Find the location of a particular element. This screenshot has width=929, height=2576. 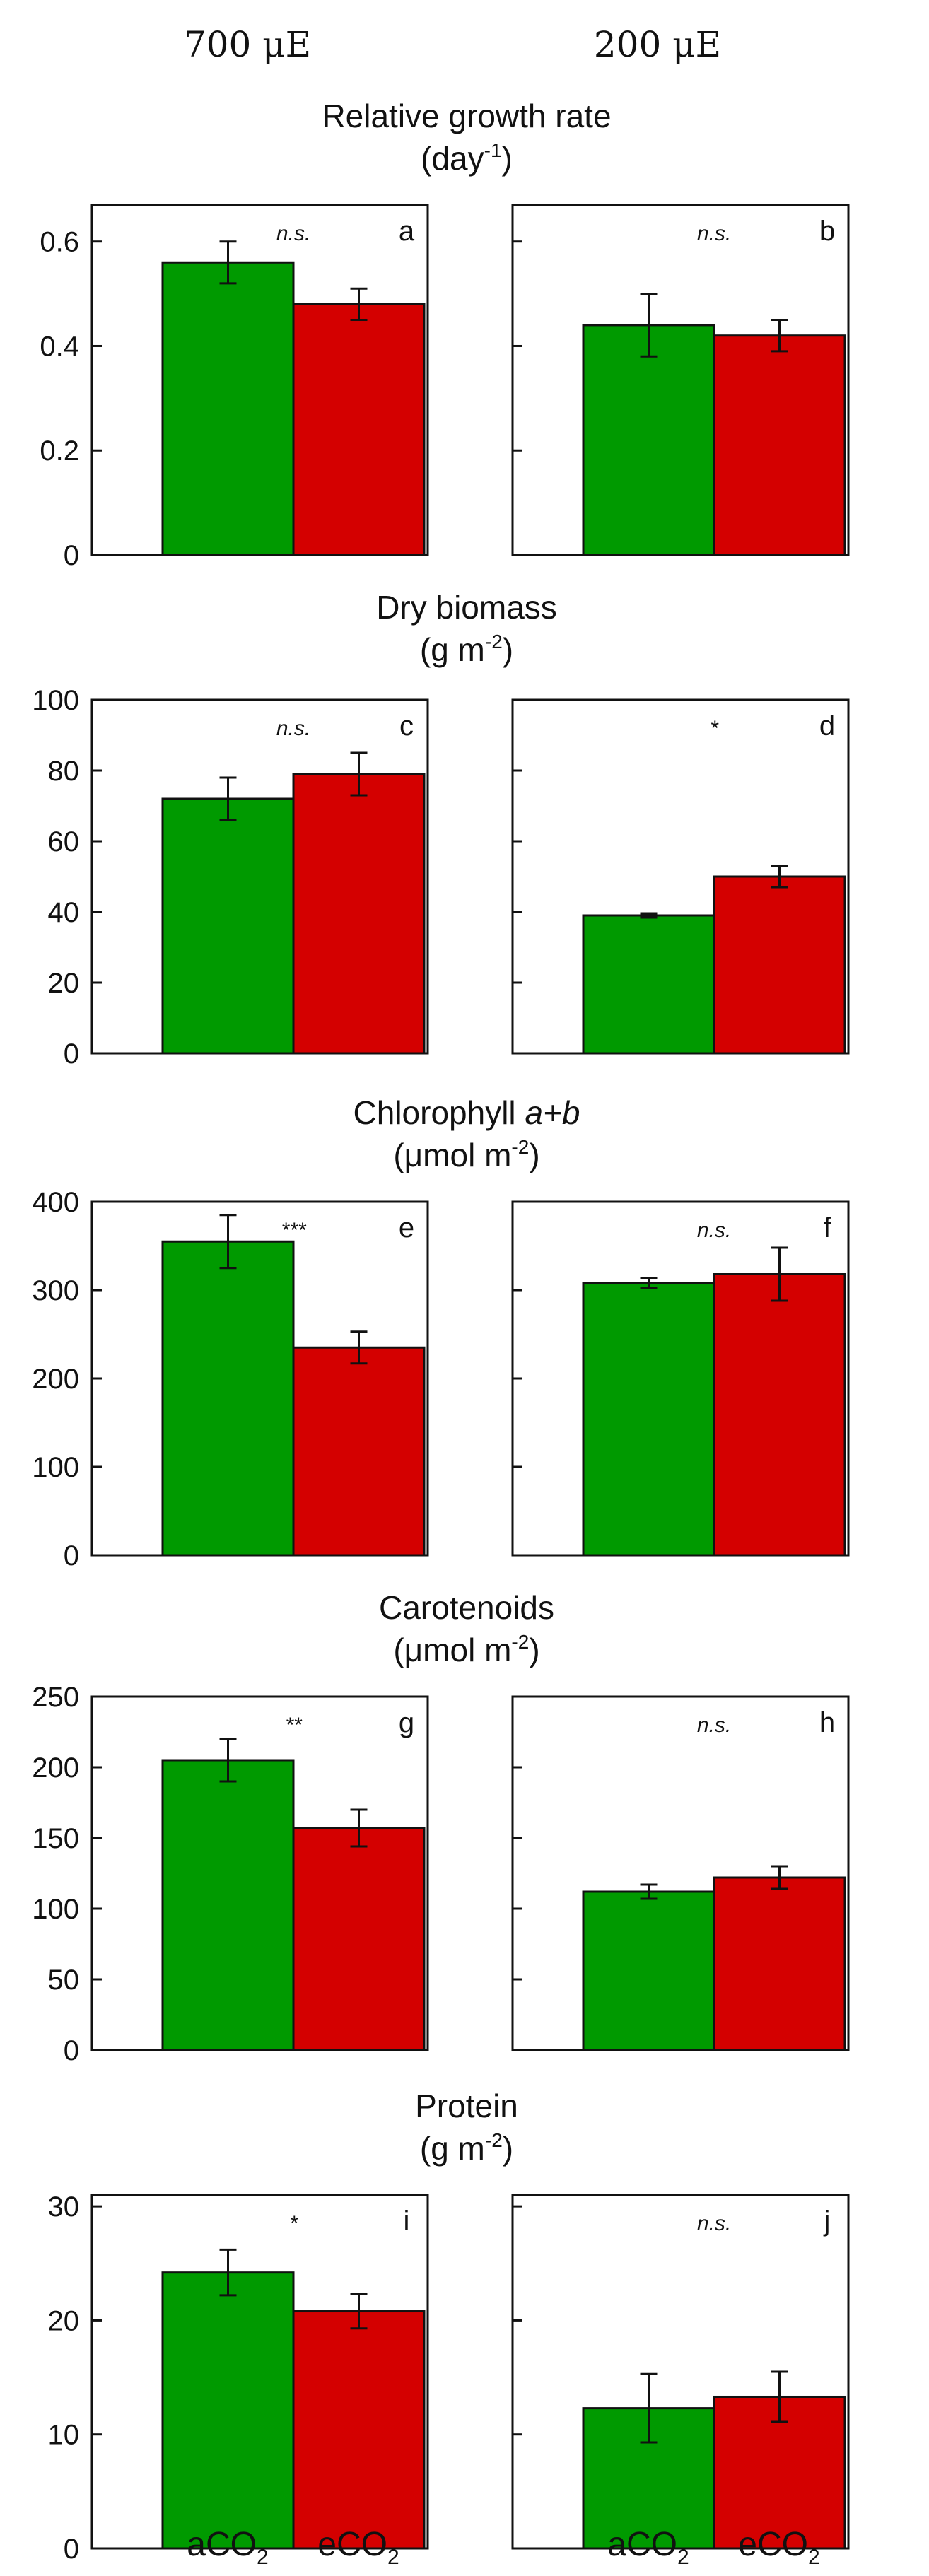

panel-letter: c is located at coordinates (406, 726).